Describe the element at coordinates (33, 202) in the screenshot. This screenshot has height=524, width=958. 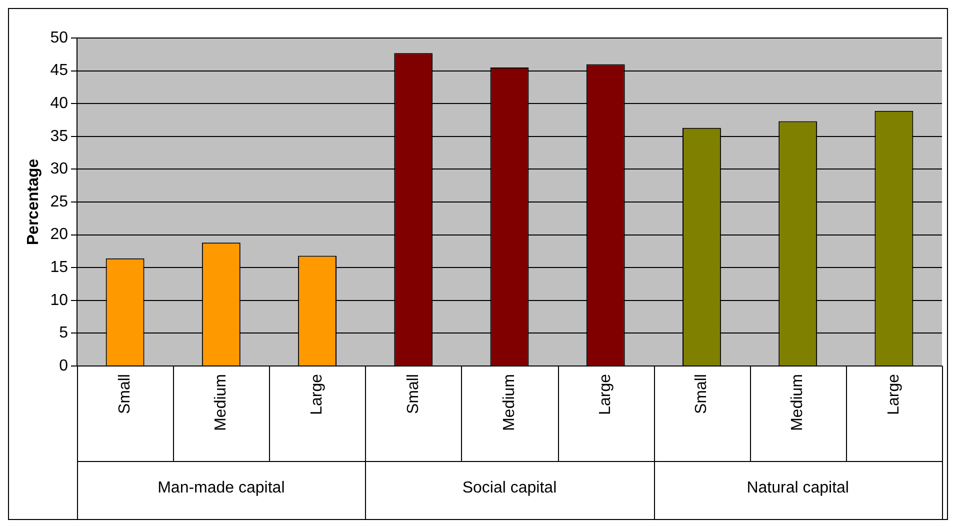
I see `y-axis-title: Percentage` at that location.